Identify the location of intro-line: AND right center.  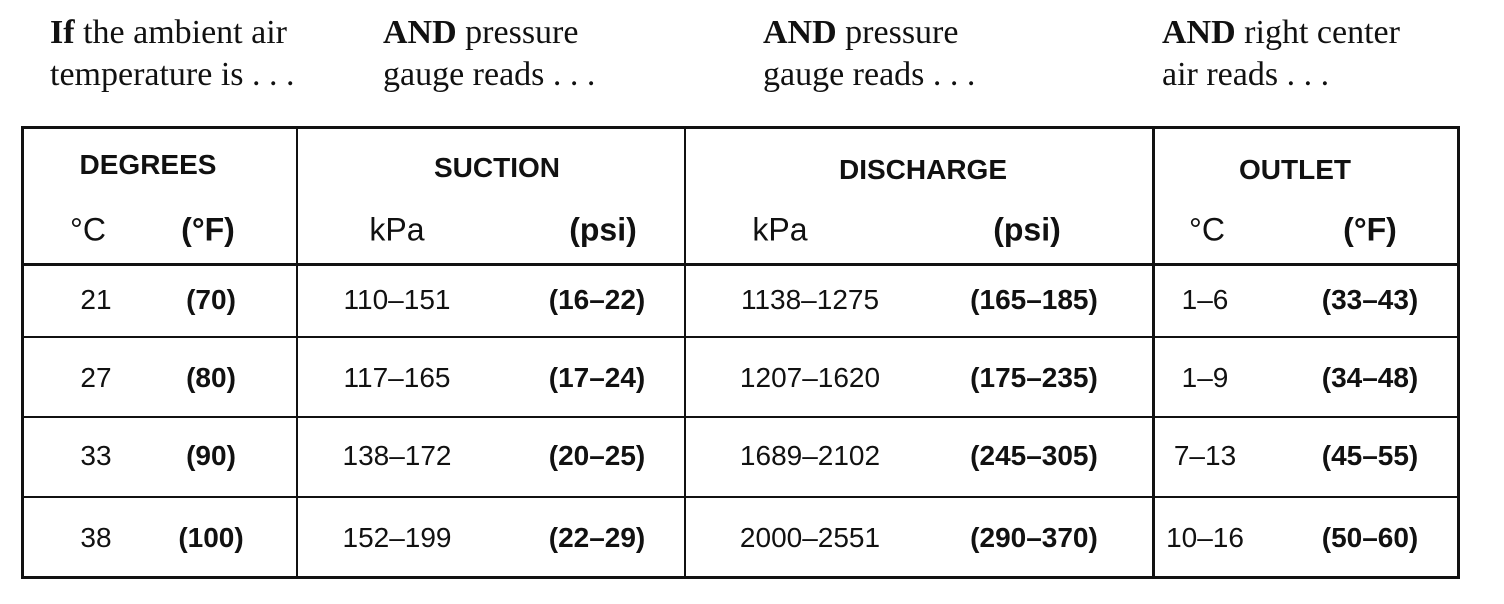
(1281, 33).